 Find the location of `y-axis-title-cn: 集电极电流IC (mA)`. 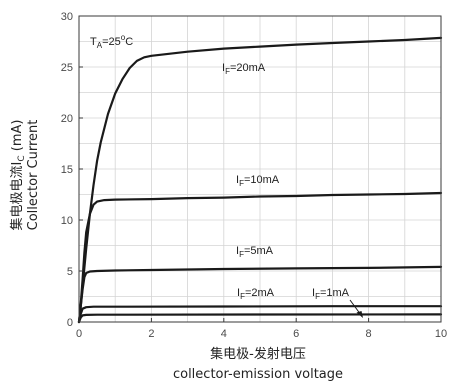

y-axis-title-cn: 集电极电流IC (mA) is located at coordinates (18, 175).